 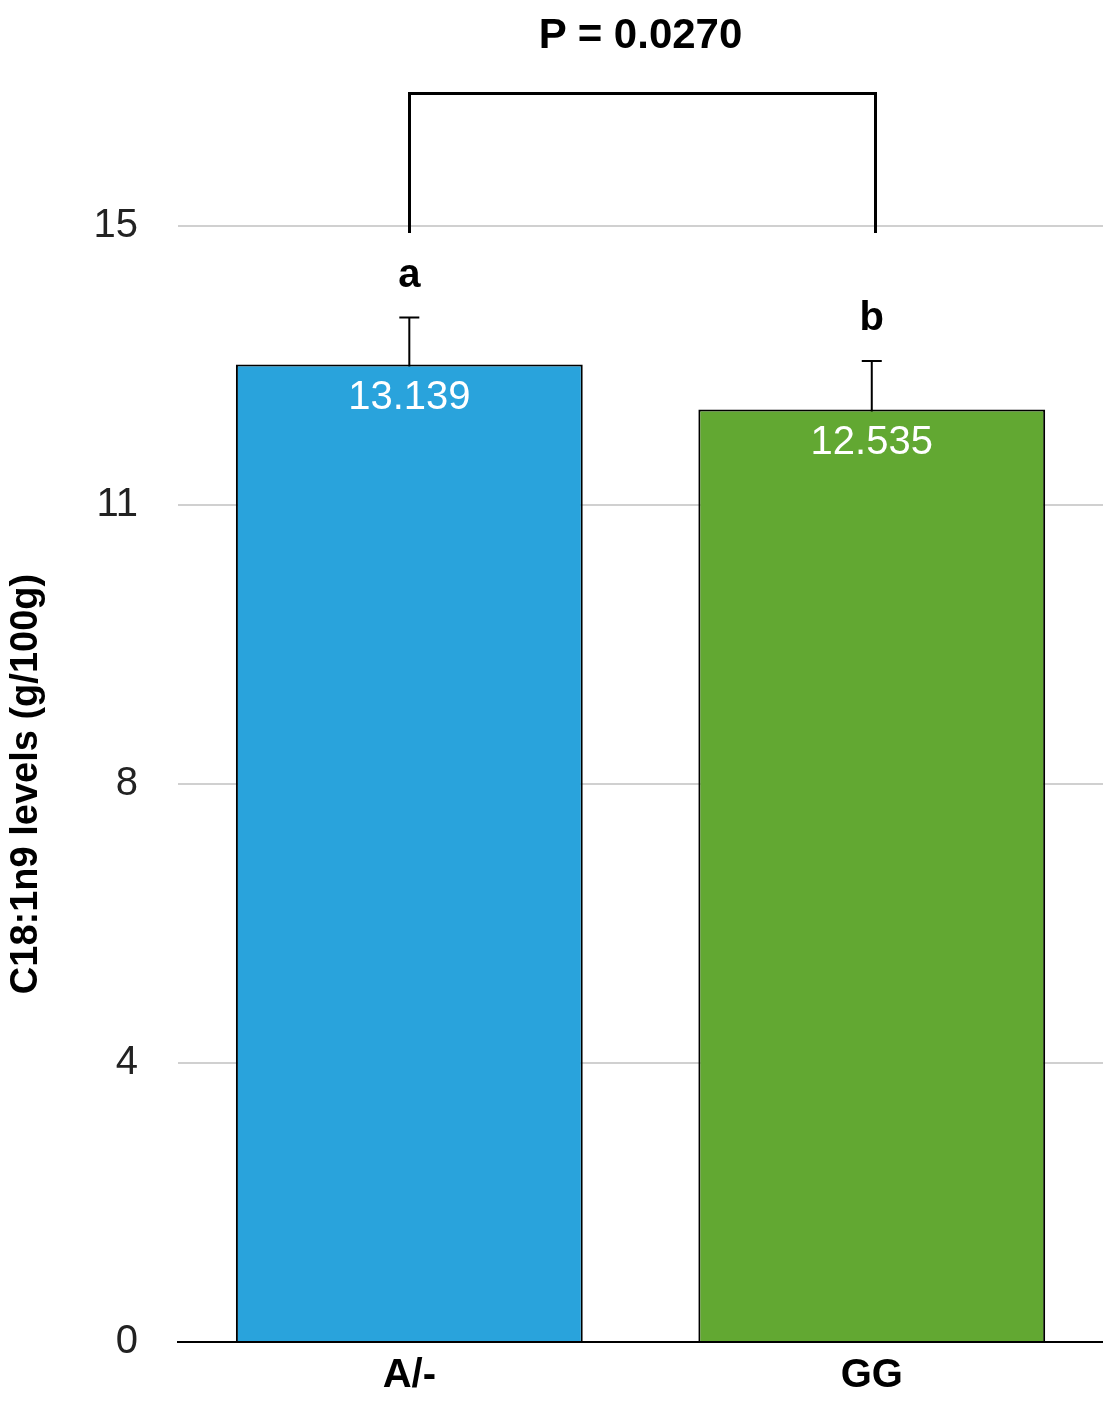 What do you see at coordinates (24, 784) in the screenshot?
I see `y-axis-title: C18:1n9 levels (g/100g)` at bounding box center [24, 784].